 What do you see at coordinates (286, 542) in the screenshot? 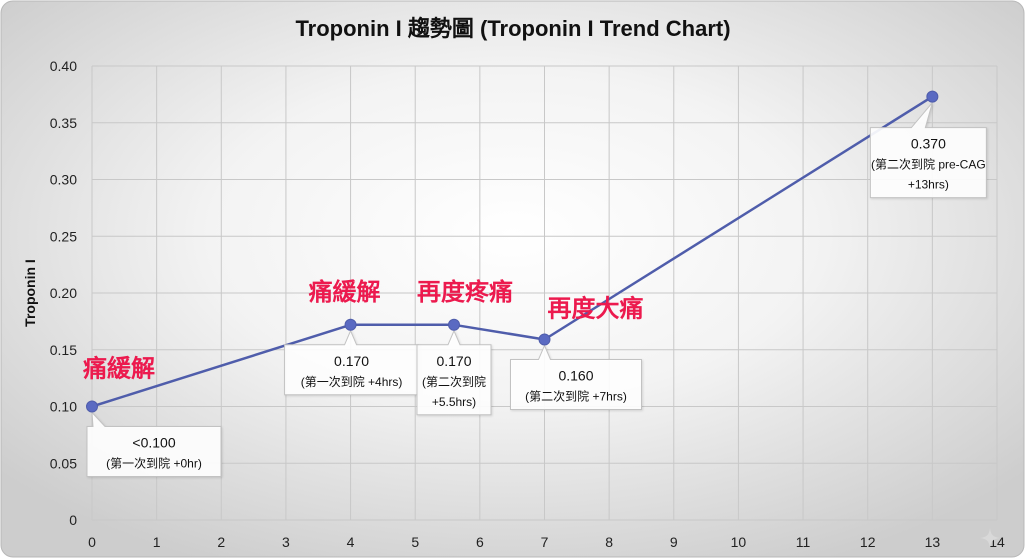
I see `x-tick-label: 3` at bounding box center [286, 542].